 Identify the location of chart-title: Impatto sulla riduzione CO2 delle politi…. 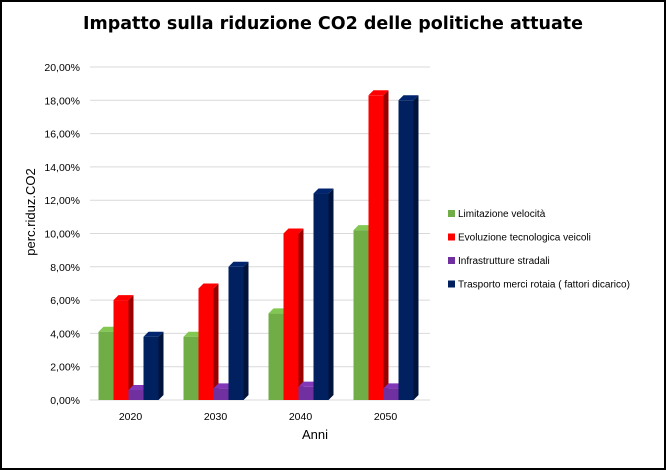
(333, 24).